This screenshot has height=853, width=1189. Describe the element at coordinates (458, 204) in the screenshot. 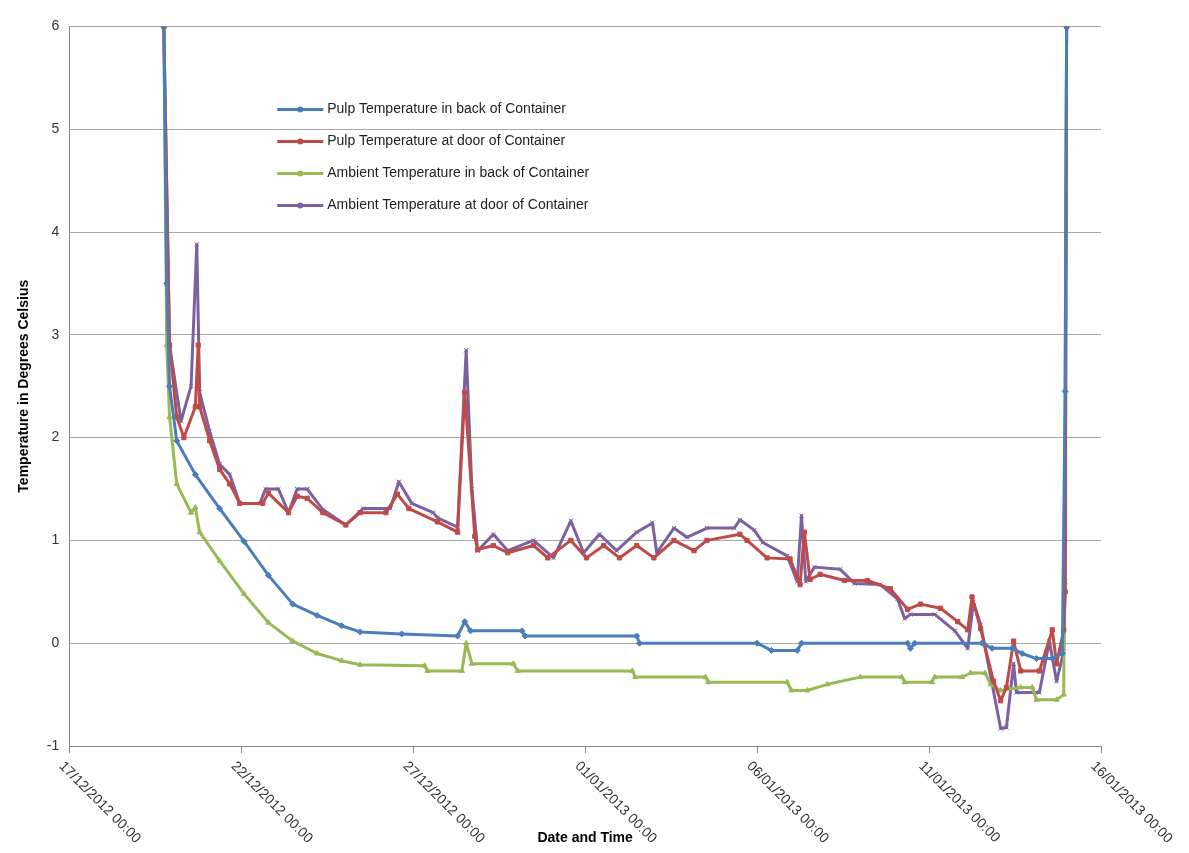

I see `legend-label: Ambient Temperature at door of Container` at that location.